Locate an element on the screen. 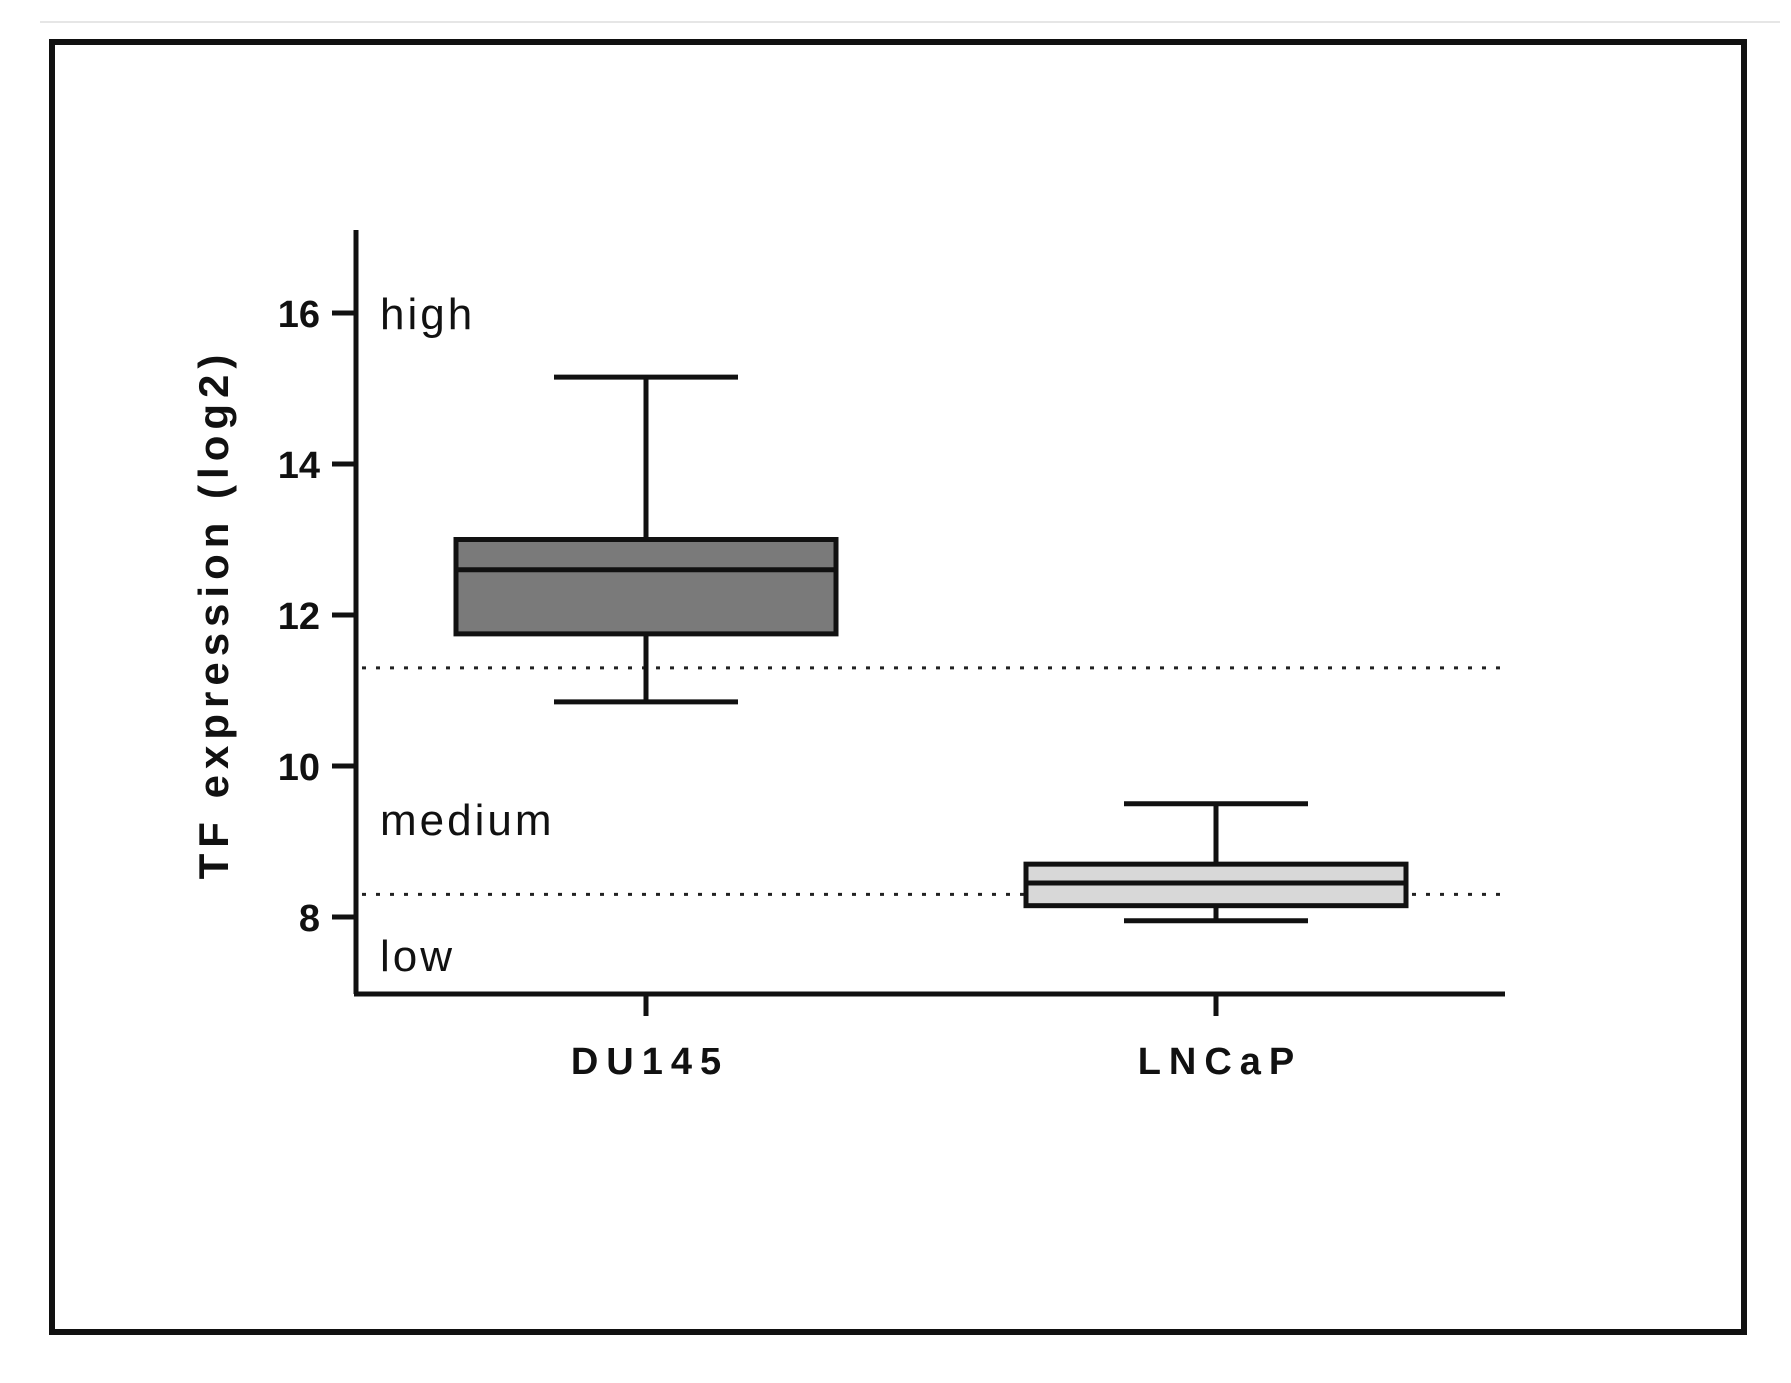  y-tick-label-10: 10 is located at coordinates (299, 768).